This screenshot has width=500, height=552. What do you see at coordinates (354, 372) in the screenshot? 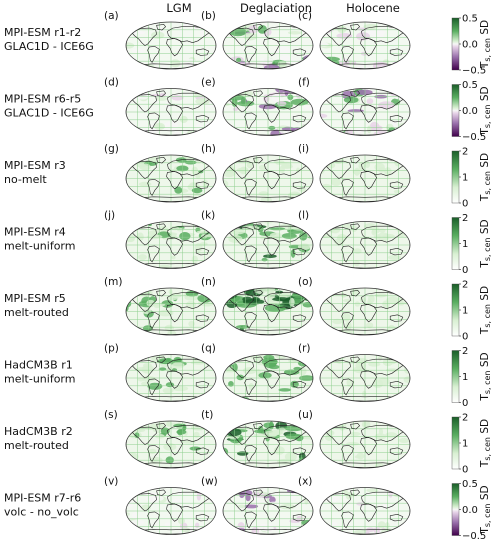
I see `map-panel: (r)` at bounding box center [354, 372].